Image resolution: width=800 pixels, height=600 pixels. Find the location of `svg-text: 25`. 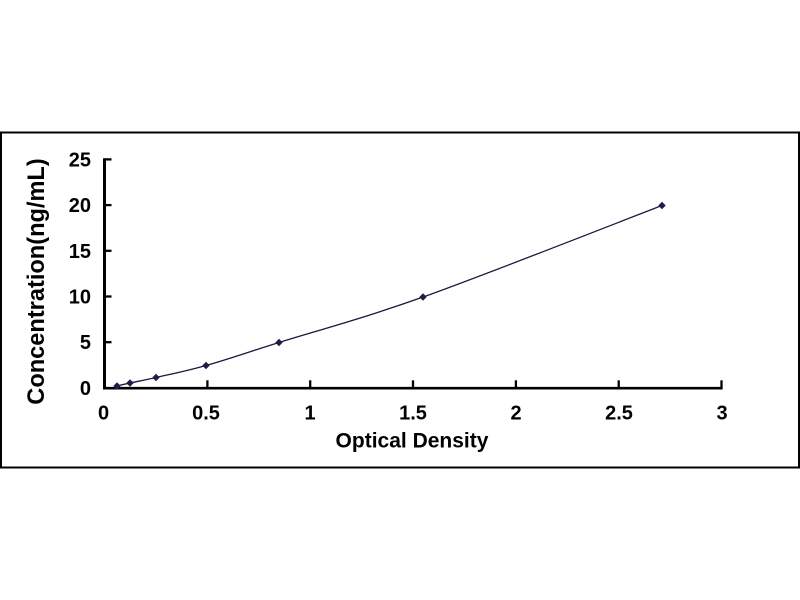

svg-text: 25 is located at coordinates (80, 160).